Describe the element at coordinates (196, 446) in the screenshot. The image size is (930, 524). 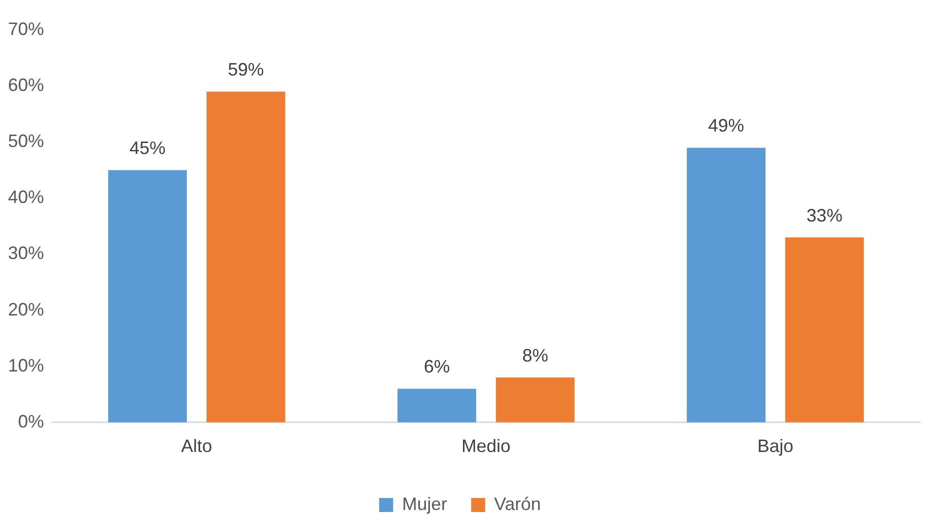
I see `x-tick-label: Alto` at that location.